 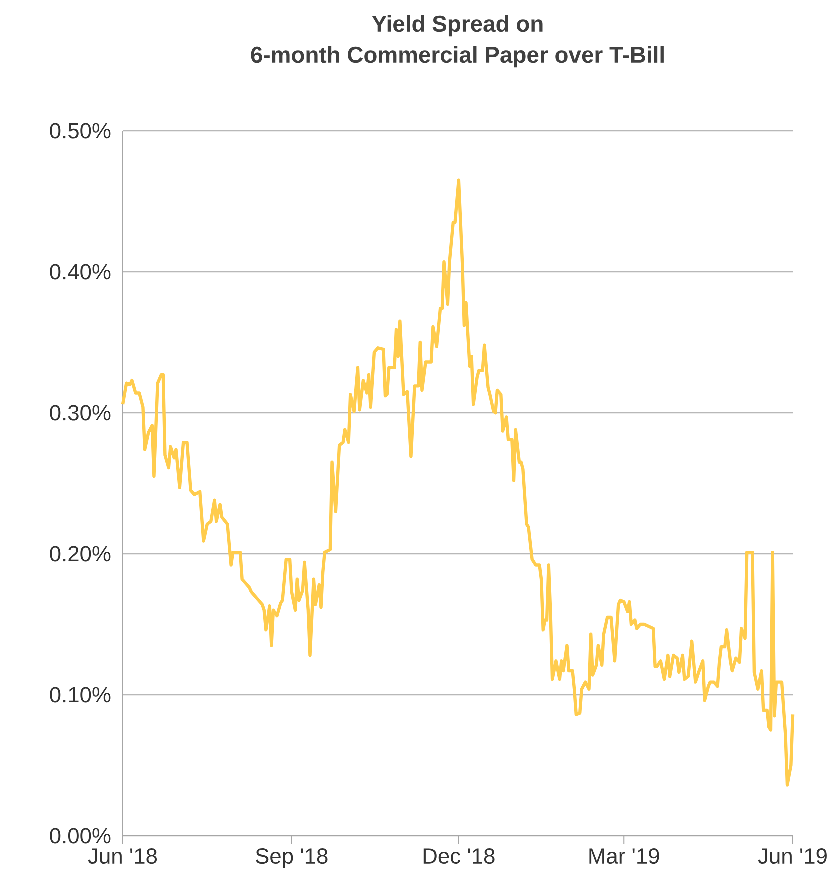 What do you see at coordinates (123, 856) in the screenshot?
I see `x-tick-label: Jun '18` at bounding box center [123, 856].